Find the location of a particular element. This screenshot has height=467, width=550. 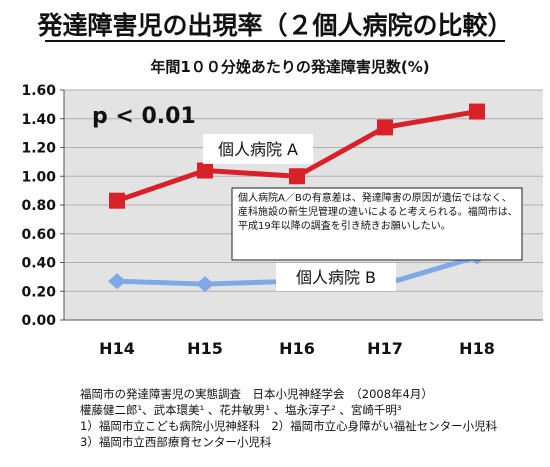

y-tick-label: 0.60 is located at coordinates (38, 235).